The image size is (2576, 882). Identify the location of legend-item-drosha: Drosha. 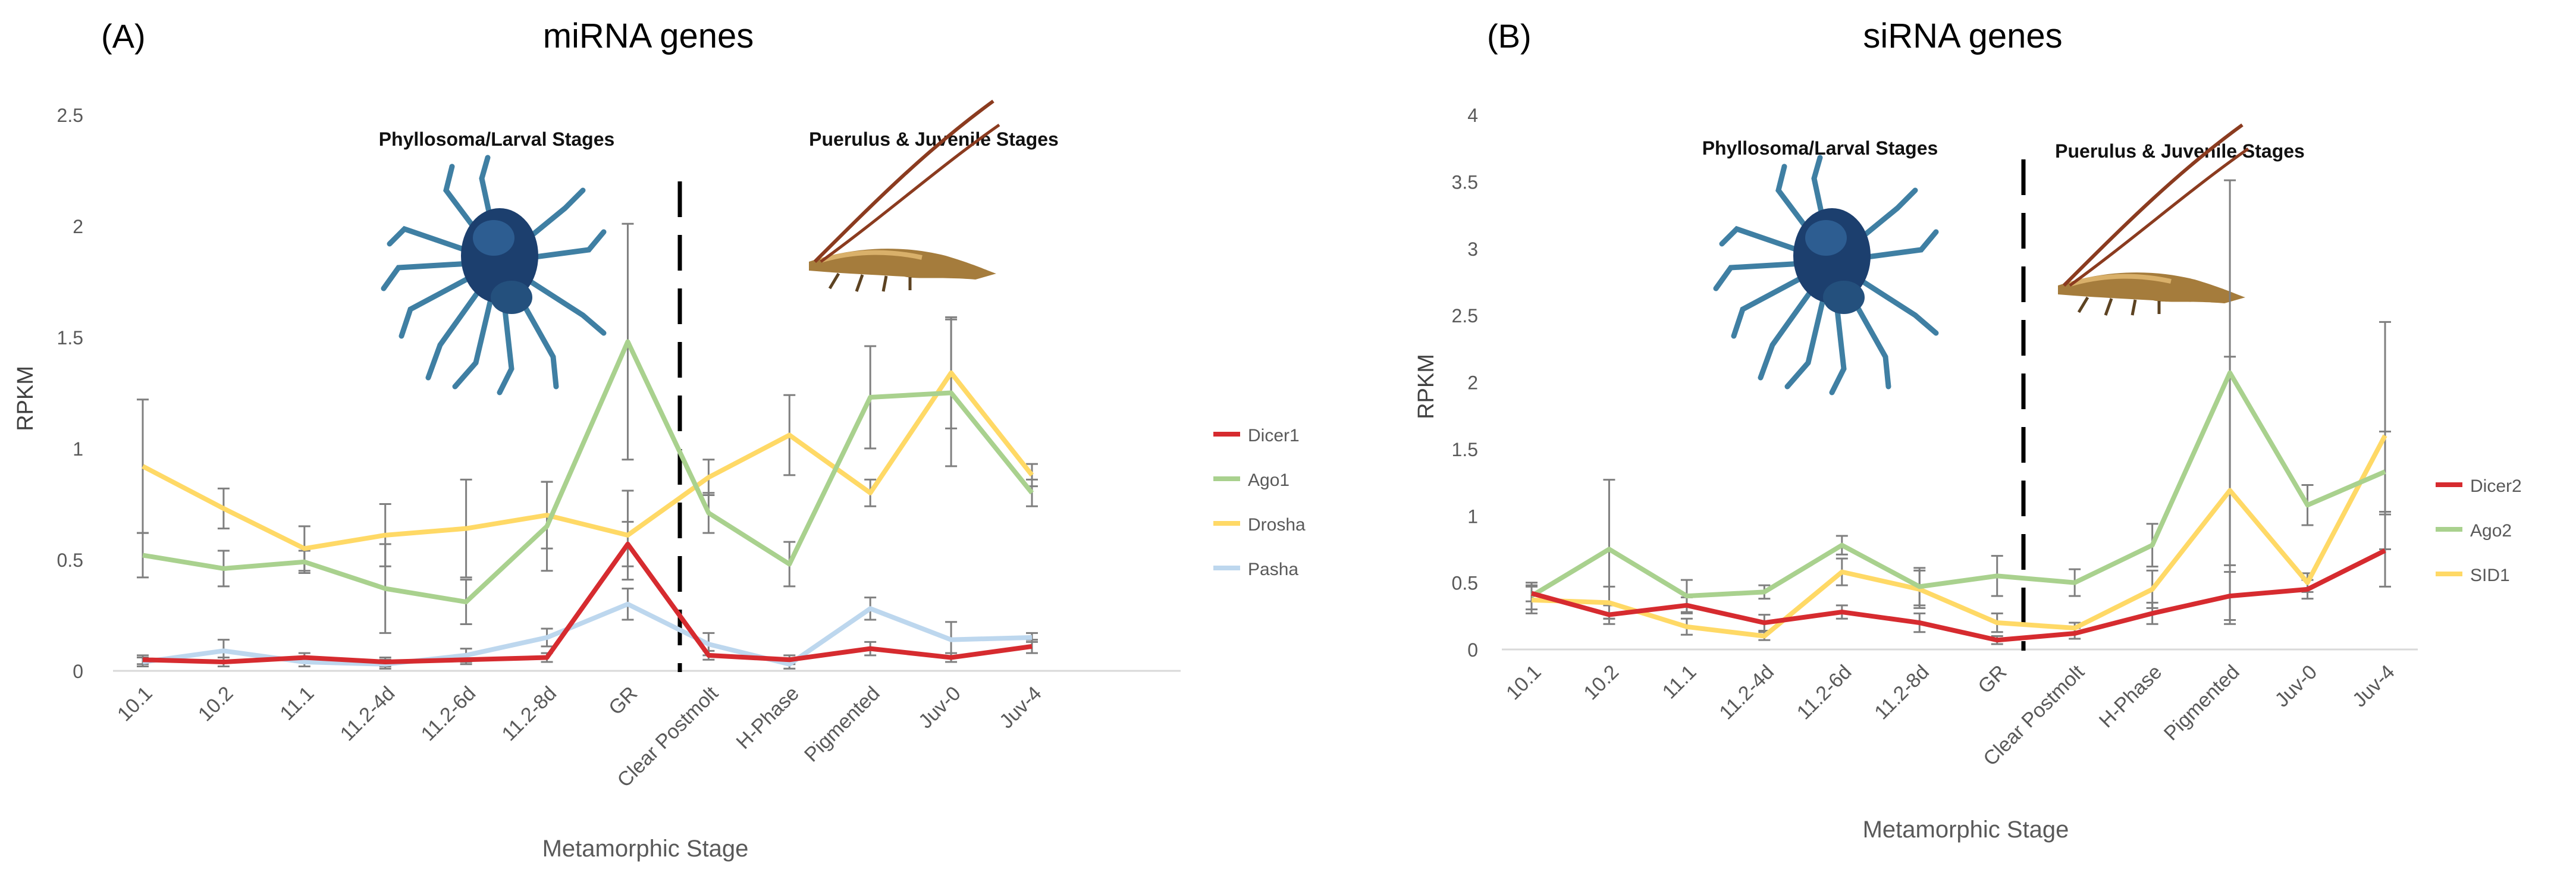
(1259, 525).